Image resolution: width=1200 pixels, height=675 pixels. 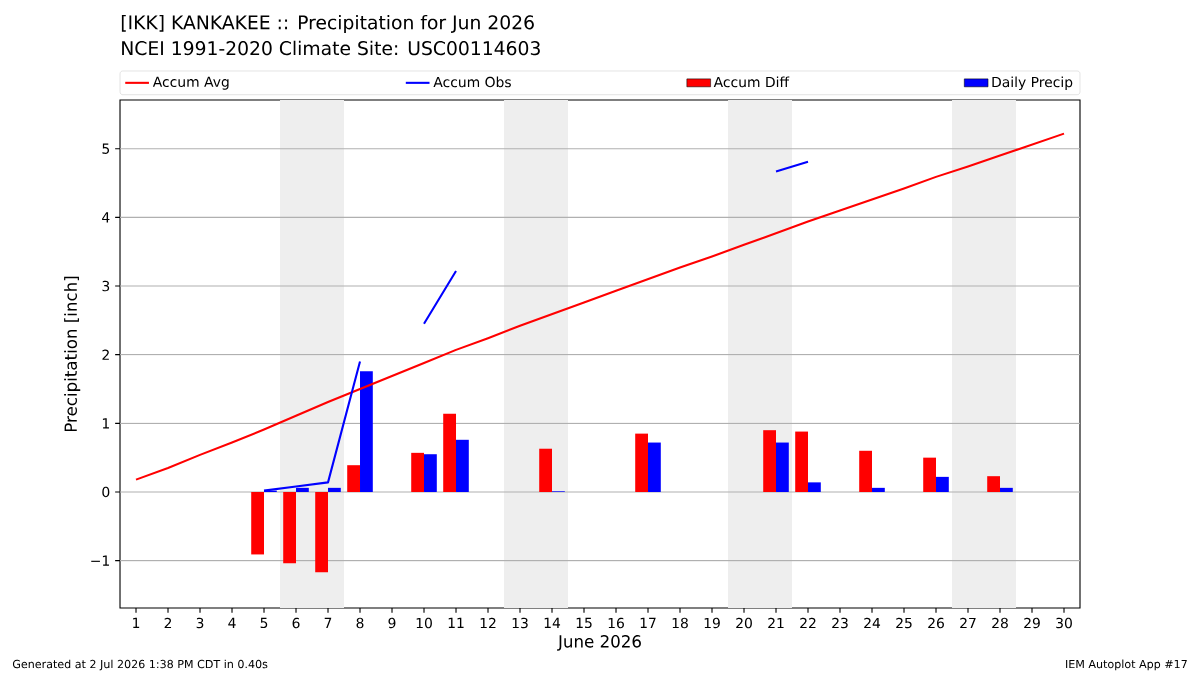 What do you see at coordinates (712, 623) in the screenshot?
I see `x-tick-label: 19` at bounding box center [712, 623].